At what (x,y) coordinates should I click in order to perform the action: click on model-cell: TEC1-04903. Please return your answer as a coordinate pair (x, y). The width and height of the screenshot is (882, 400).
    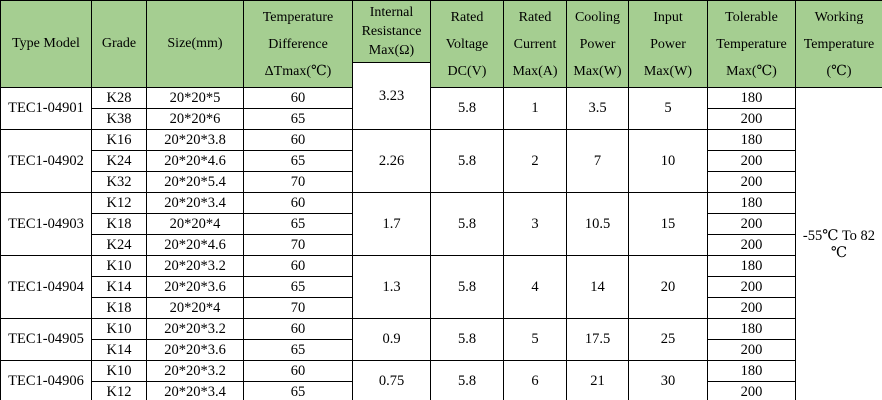
    Looking at the image, I should click on (46, 224).